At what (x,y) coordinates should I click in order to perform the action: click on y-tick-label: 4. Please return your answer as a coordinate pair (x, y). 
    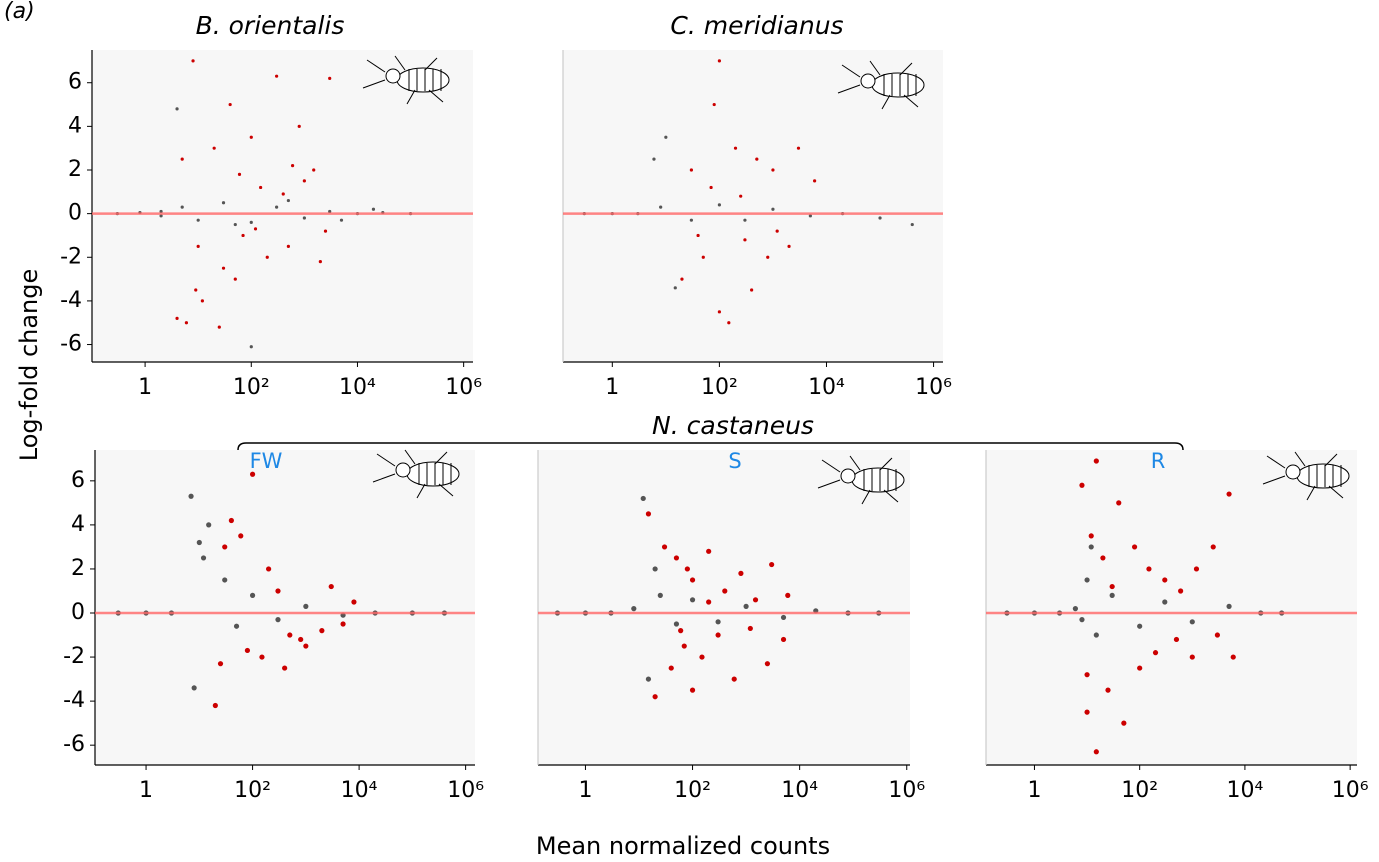
    Looking at the image, I should click on (78, 524).